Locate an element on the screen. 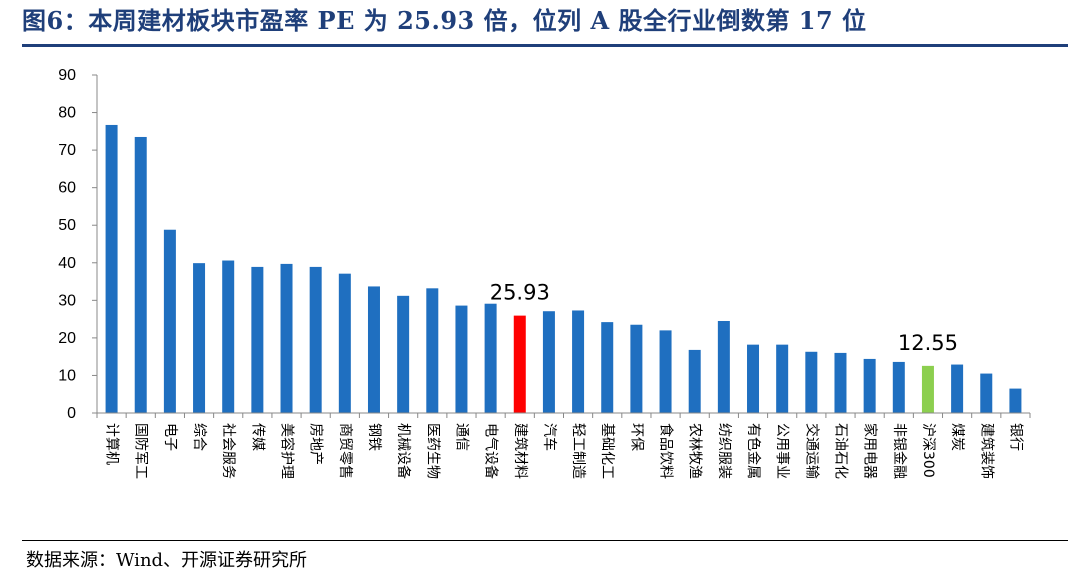 The width and height of the screenshot is (1080, 581). y-tick-label: 60 is located at coordinates (67, 188).